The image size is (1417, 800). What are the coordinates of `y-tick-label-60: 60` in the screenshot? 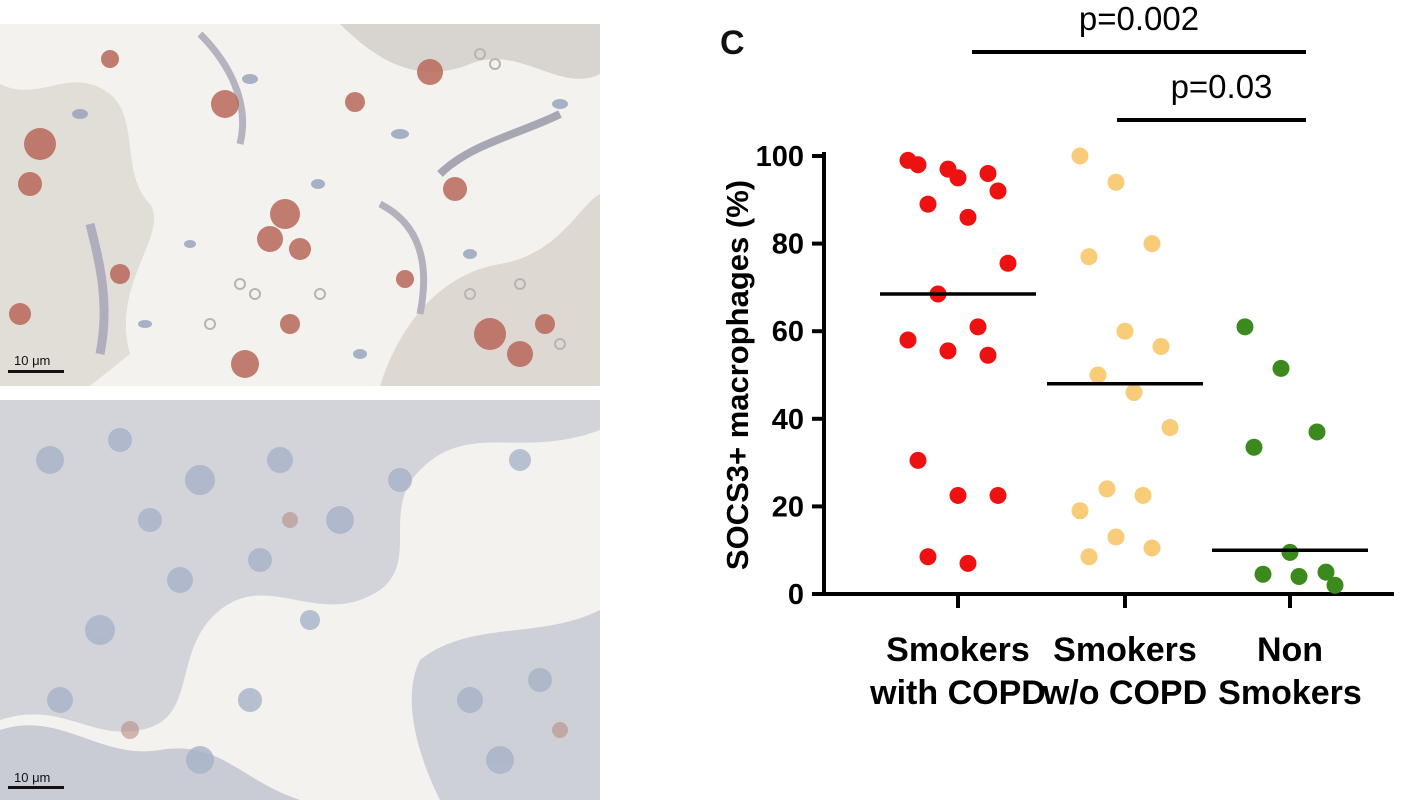 It's located at (788, 332).